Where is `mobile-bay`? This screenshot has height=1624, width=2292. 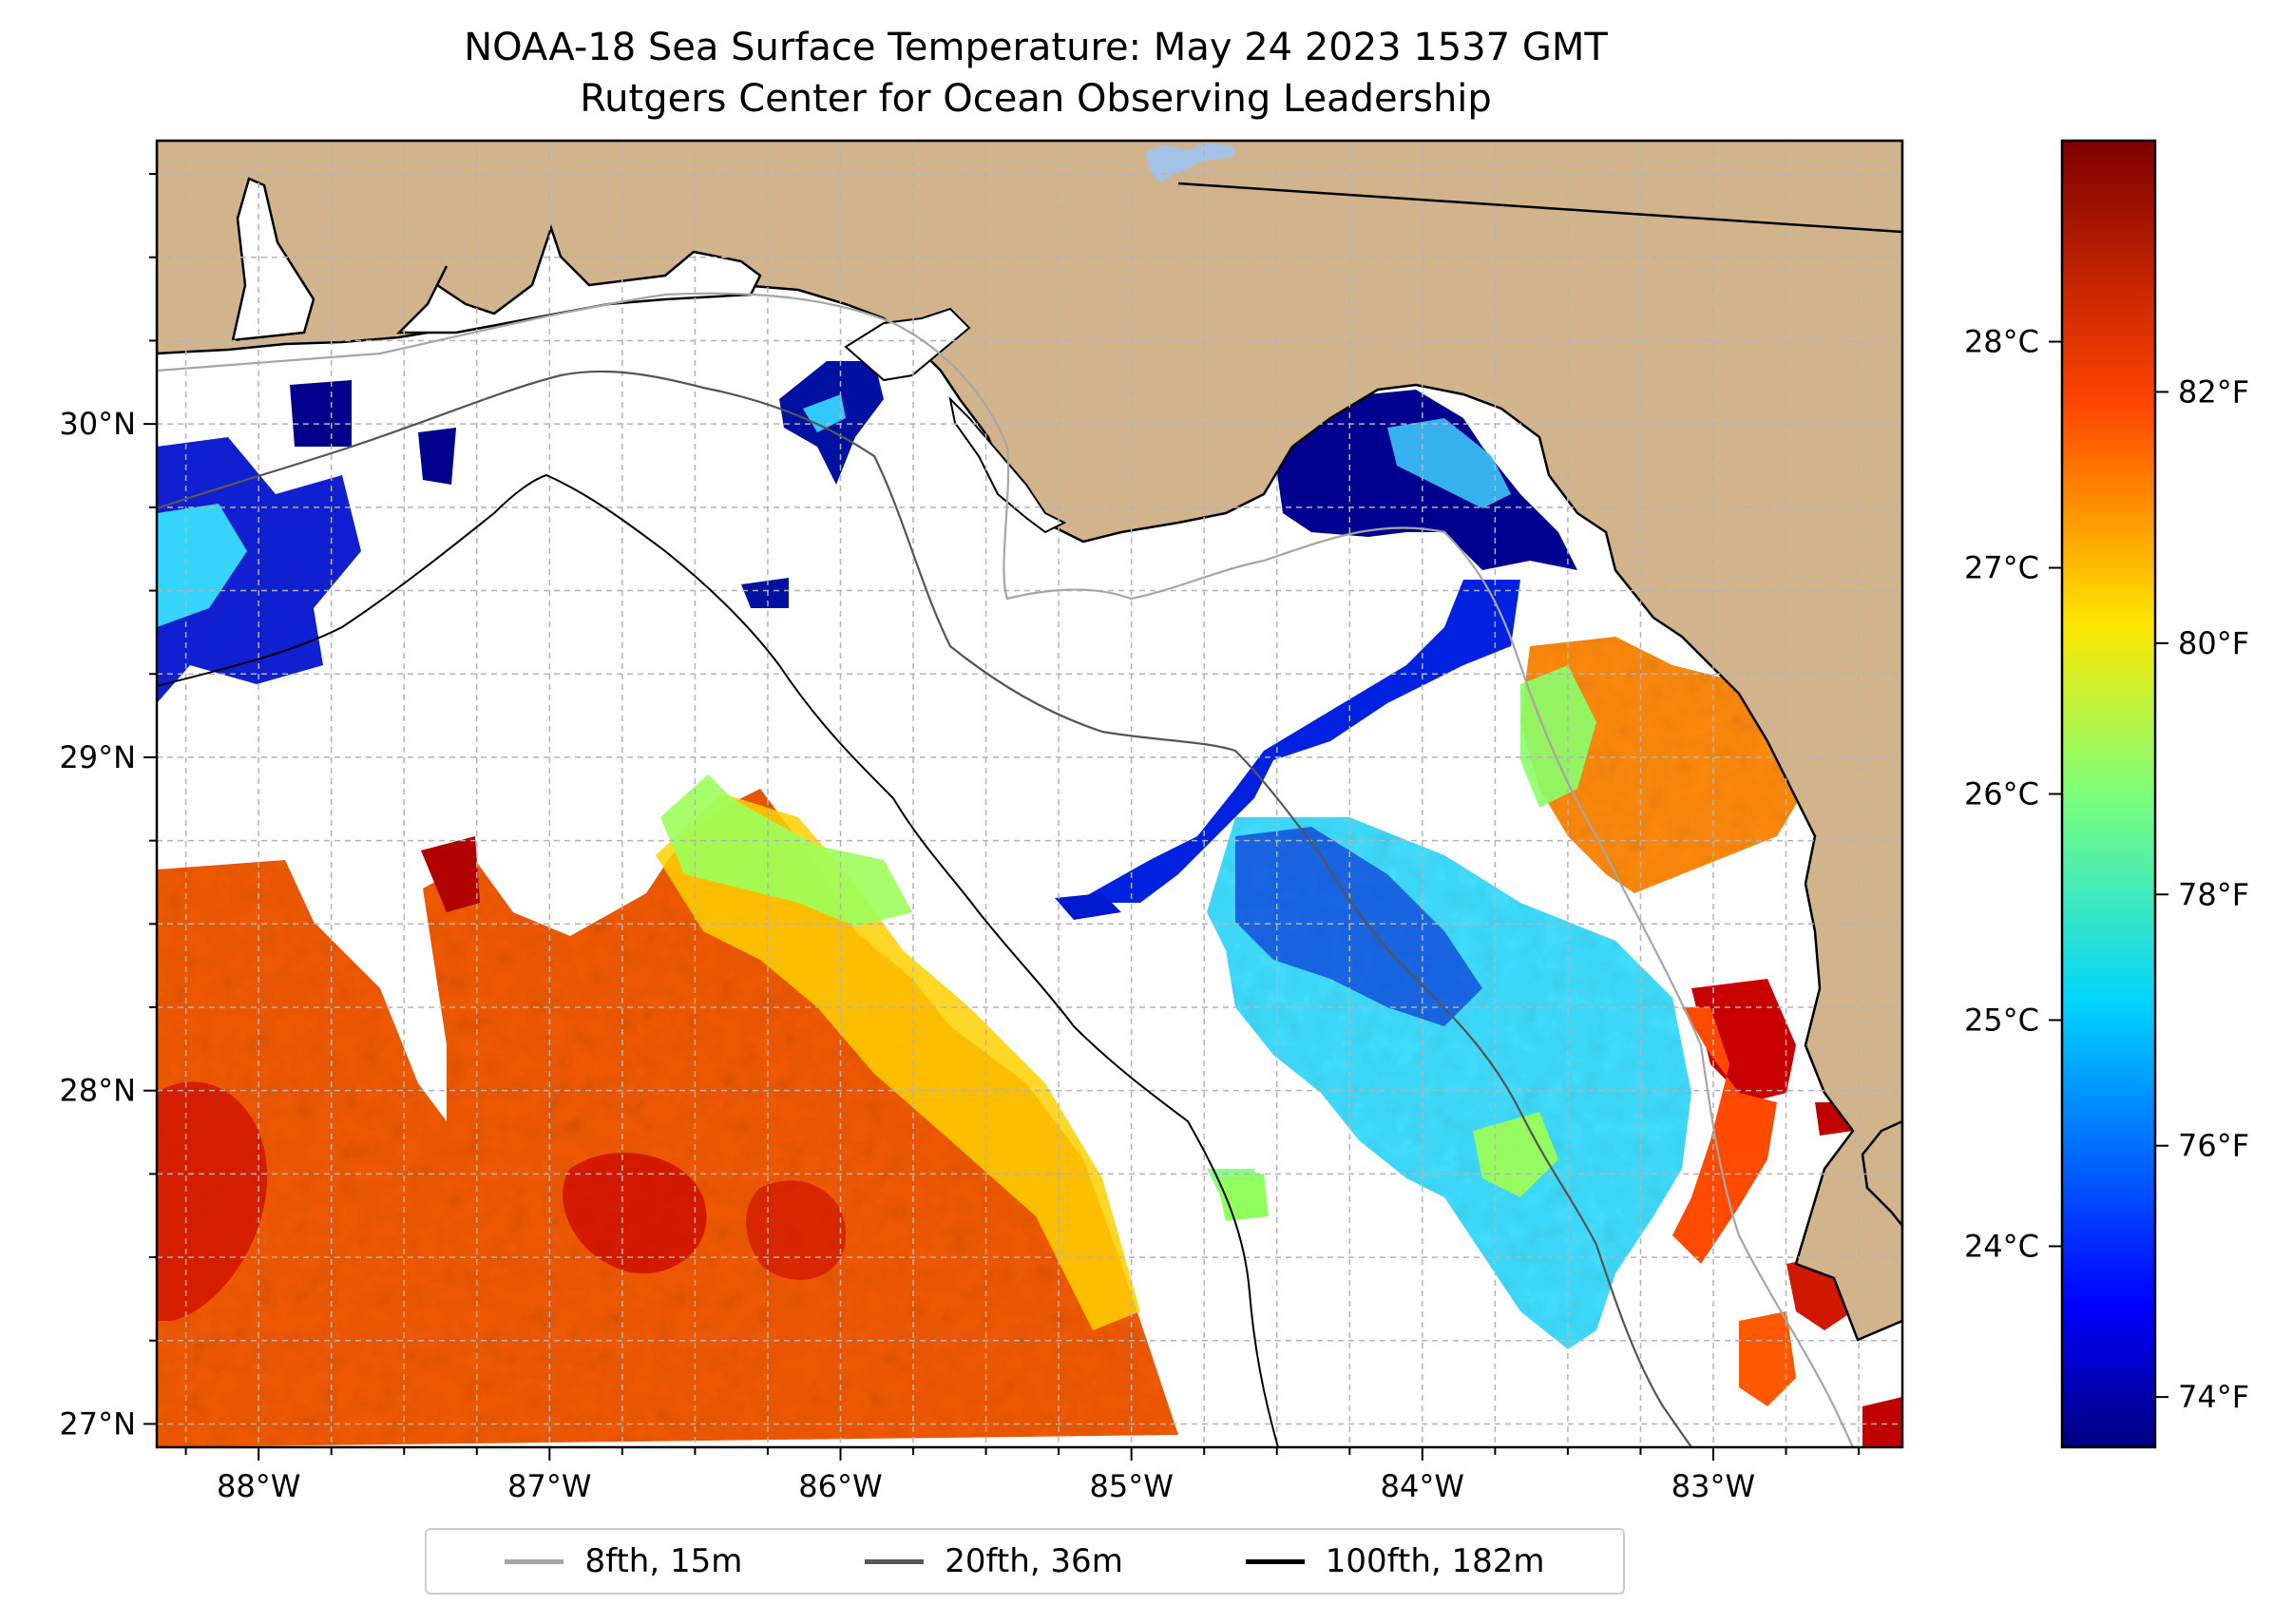
mobile-bay is located at coordinates (273, 259).